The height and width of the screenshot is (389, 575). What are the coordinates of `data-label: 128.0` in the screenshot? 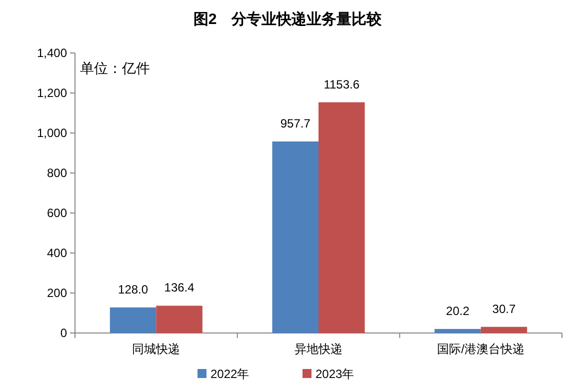 It's located at (133, 289).